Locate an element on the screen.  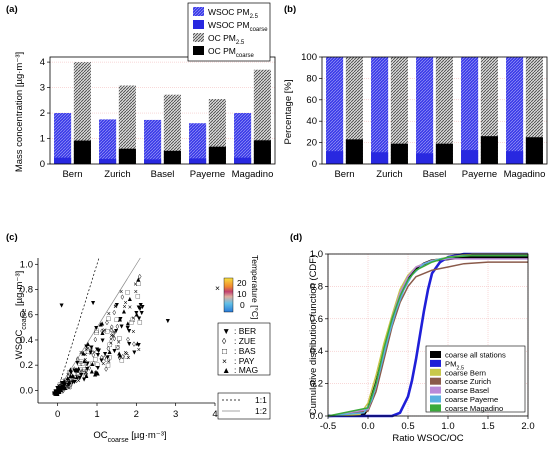
xtick-label: 0.0 is located at coordinates (367, 426).